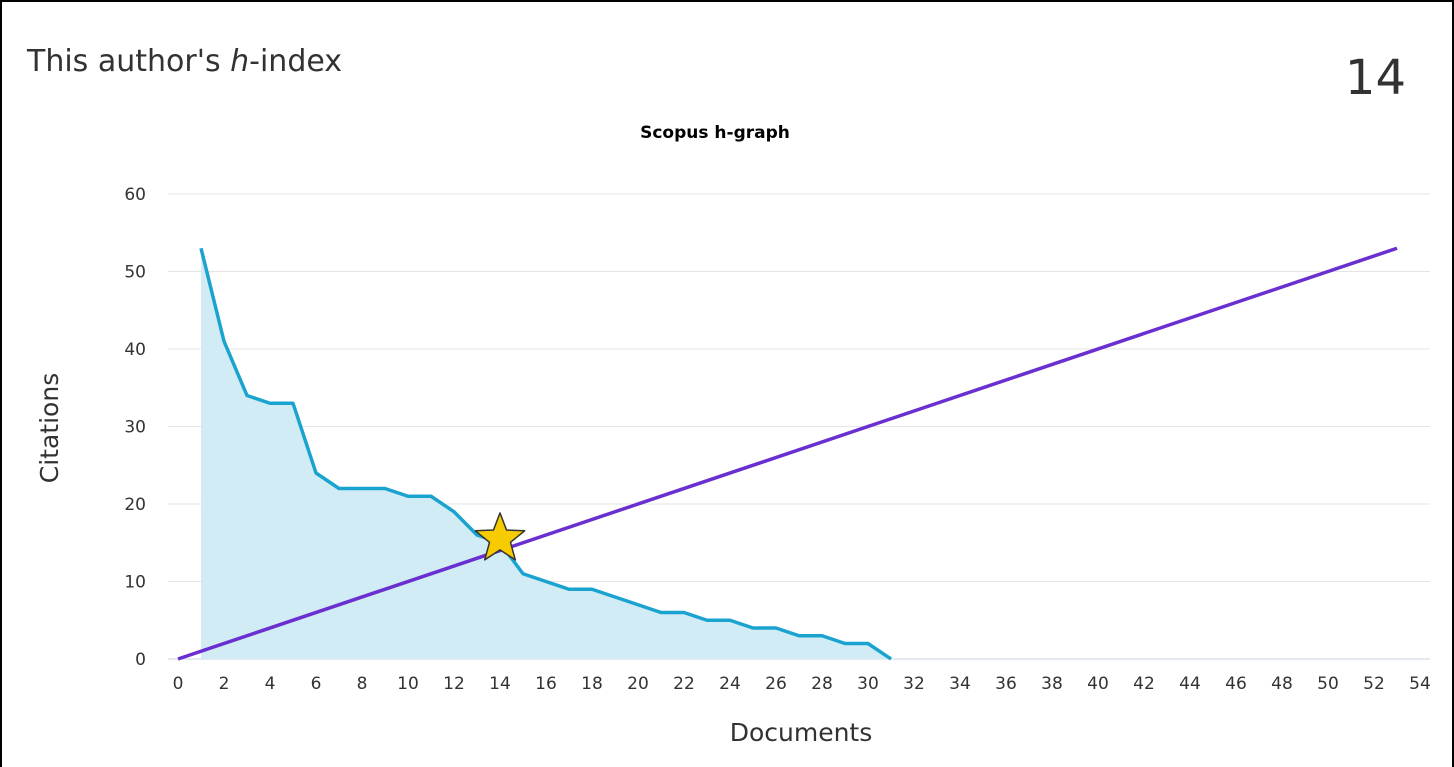 This screenshot has width=1454, height=767. Describe the element at coordinates (135, 350) in the screenshot. I see `y-tick-label: 40` at that location.